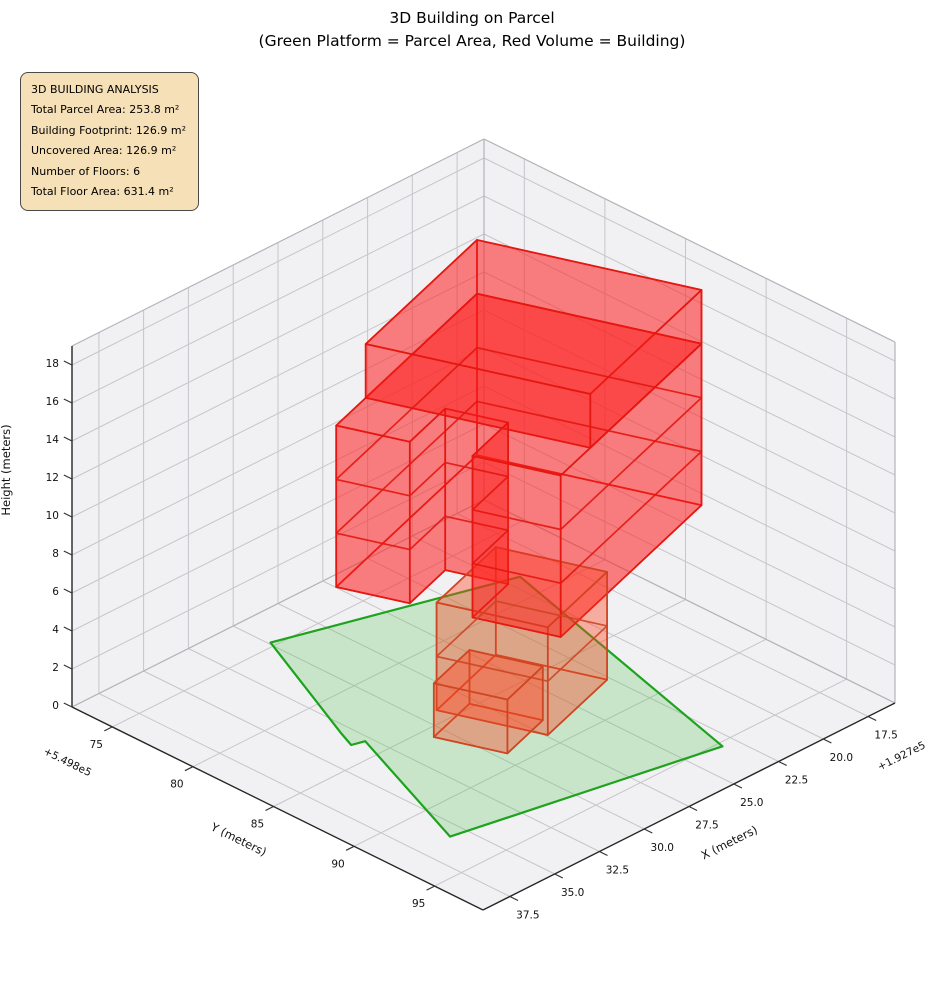 The height and width of the screenshot is (992, 944). What do you see at coordinates (53, 440) in the screenshot?
I see `z-tick-label: 14` at bounding box center [53, 440].